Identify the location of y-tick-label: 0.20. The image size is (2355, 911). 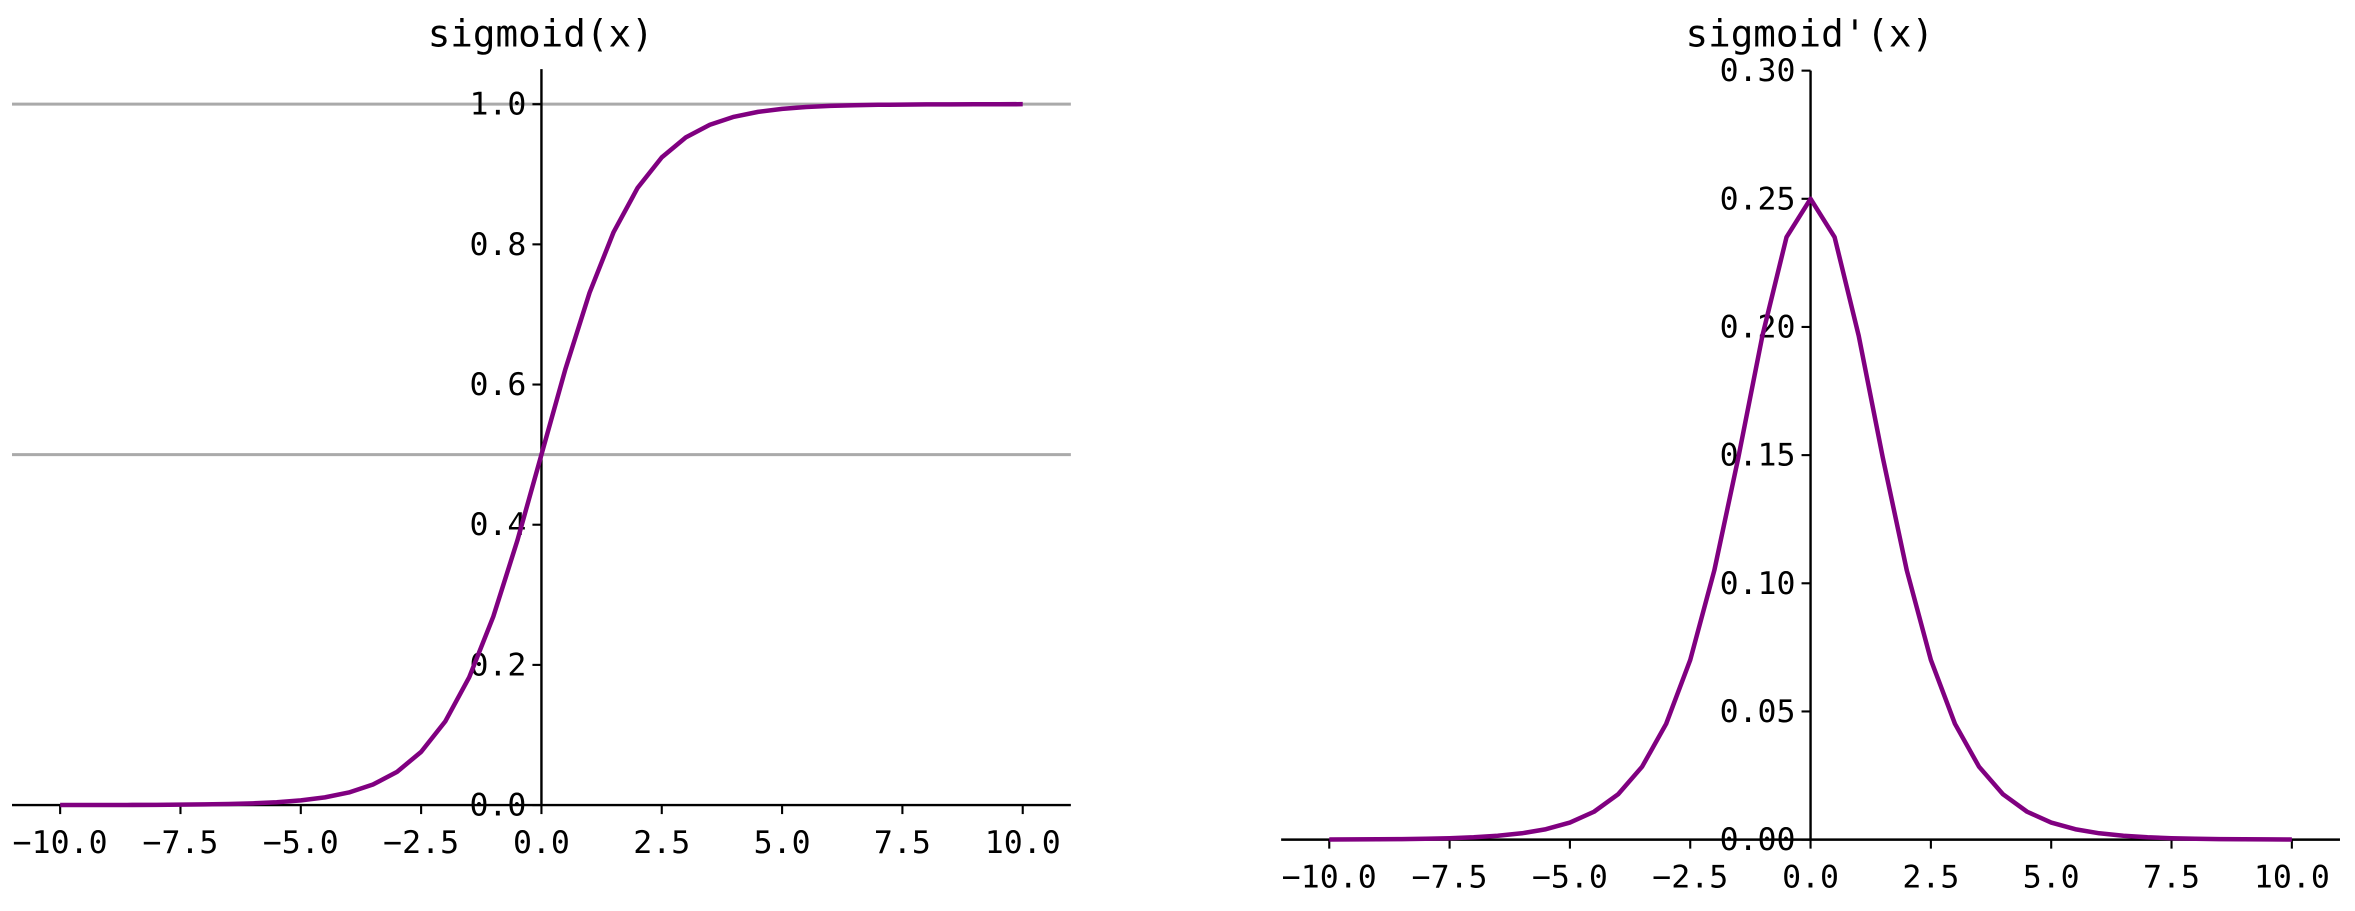
(1758, 327).